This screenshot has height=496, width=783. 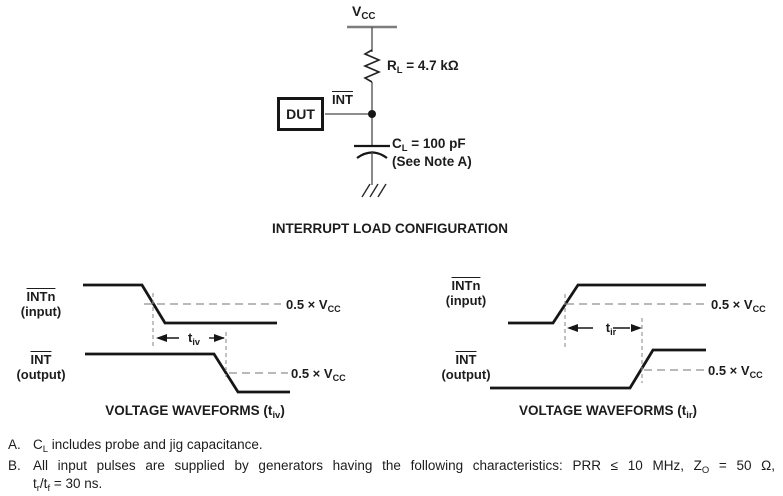 I want to click on note-b-tf-base: /t, so click(x=43, y=483).